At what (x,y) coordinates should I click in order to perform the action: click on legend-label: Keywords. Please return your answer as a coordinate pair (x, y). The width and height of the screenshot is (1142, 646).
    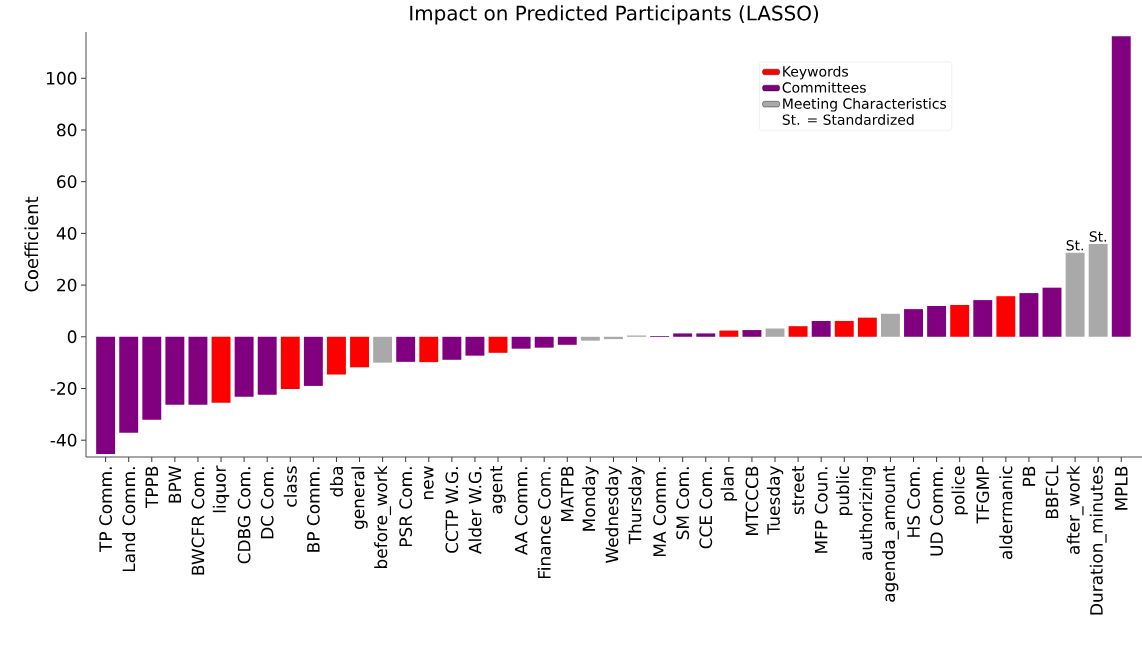
    Looking at the image, I should click on (815, 72).